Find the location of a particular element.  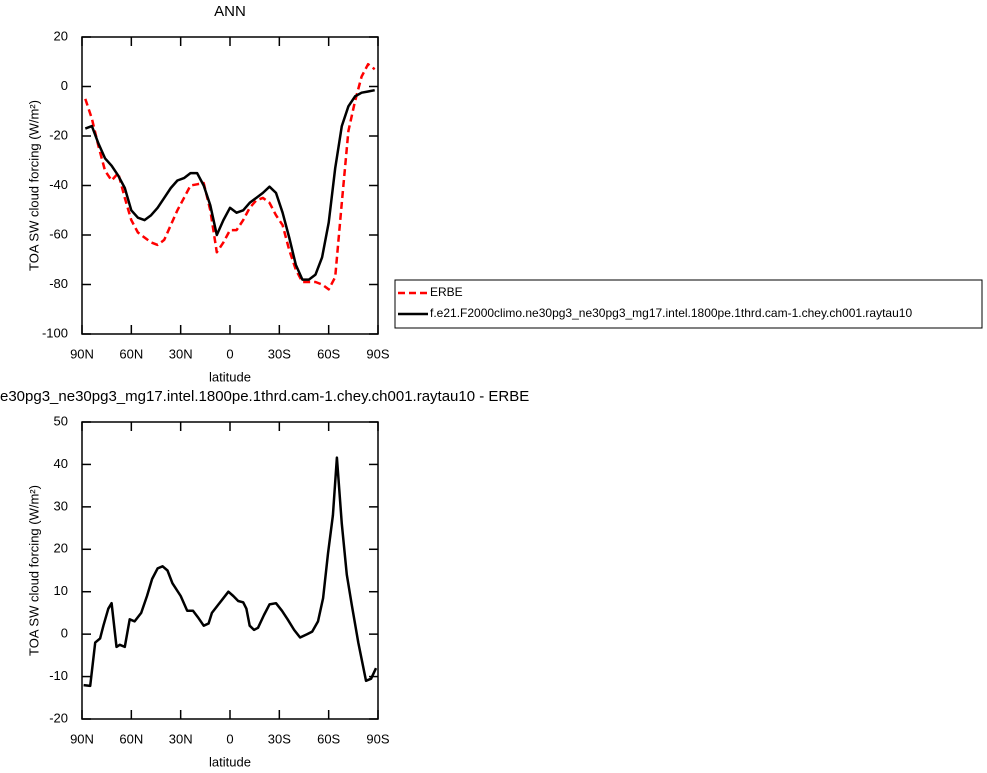

legend-label: ERBE is located at coordinates (446, 292).